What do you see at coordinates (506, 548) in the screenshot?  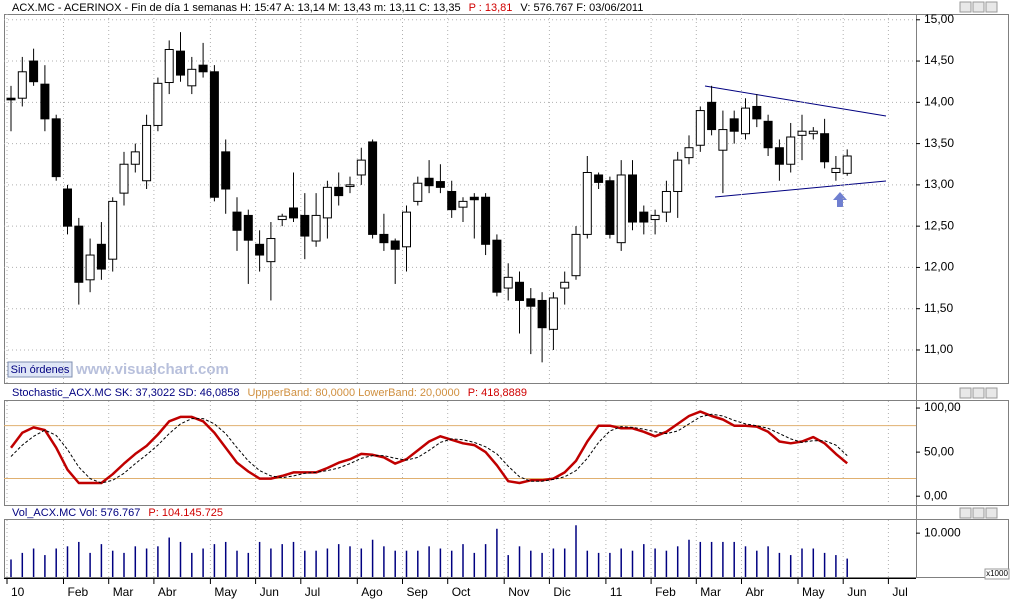 I see `volume-panel` at bounding box center [506, 548].